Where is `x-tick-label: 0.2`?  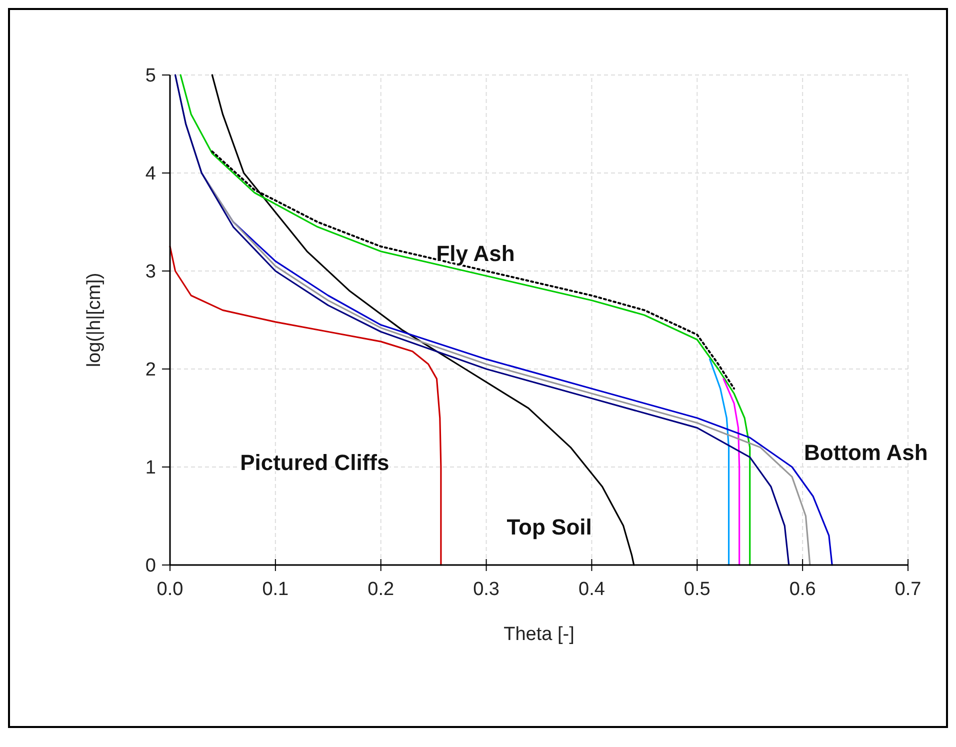
x-tick-label: 0.2 is located at coordinates (381, 589).